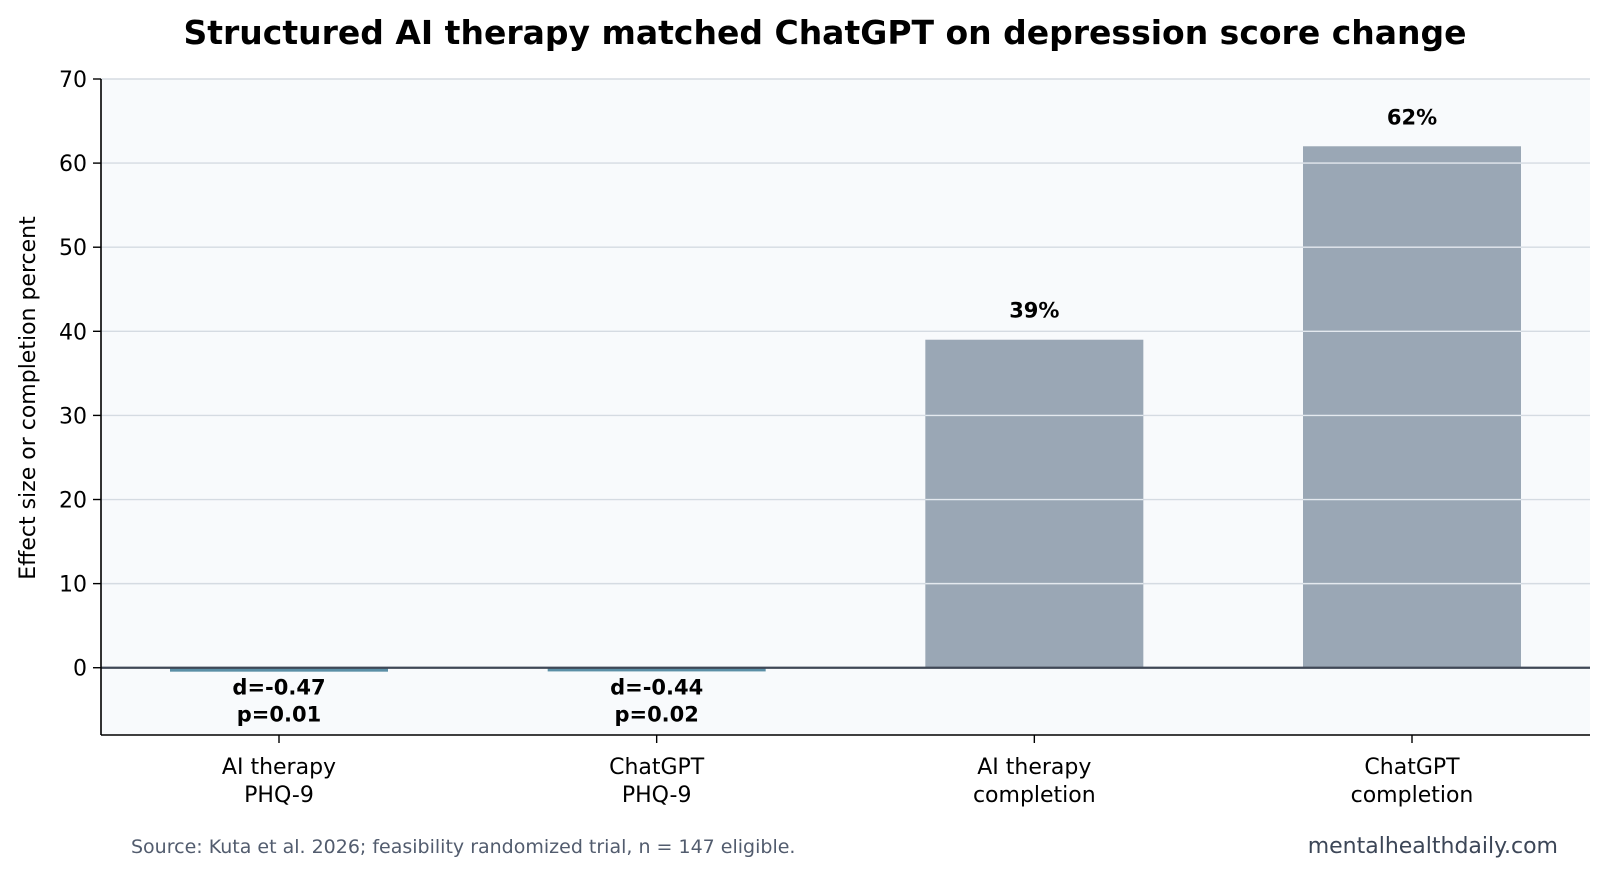 This screenshot has width=1601, height=875. What do you see at coordinates (656, 715) in the screenshot?
I see `bar-value-label: p=0.02` at bounding box center [656, 715].